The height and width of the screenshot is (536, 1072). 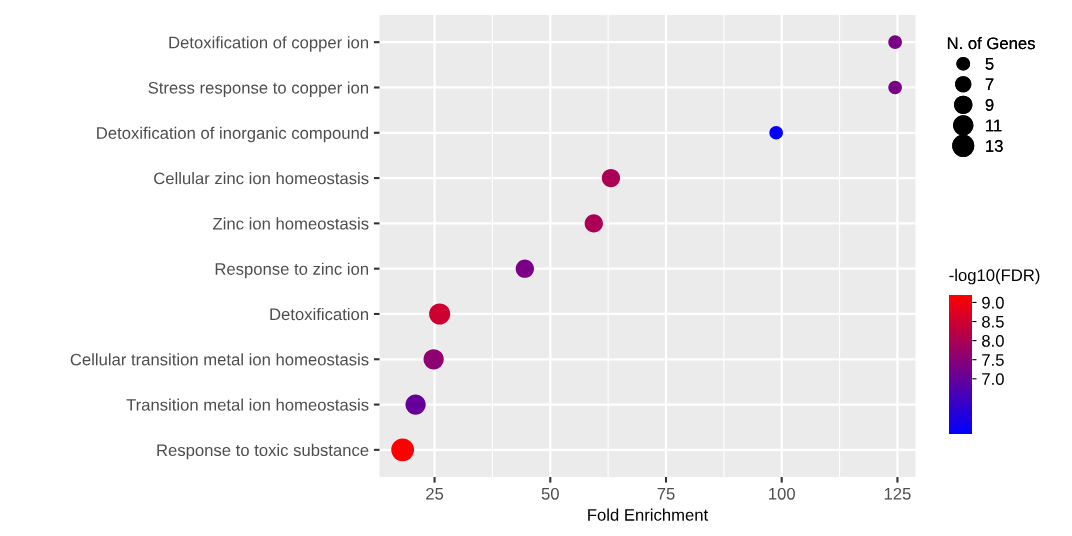 I want to click on legend-label: 5, so click(x=989, y=64).